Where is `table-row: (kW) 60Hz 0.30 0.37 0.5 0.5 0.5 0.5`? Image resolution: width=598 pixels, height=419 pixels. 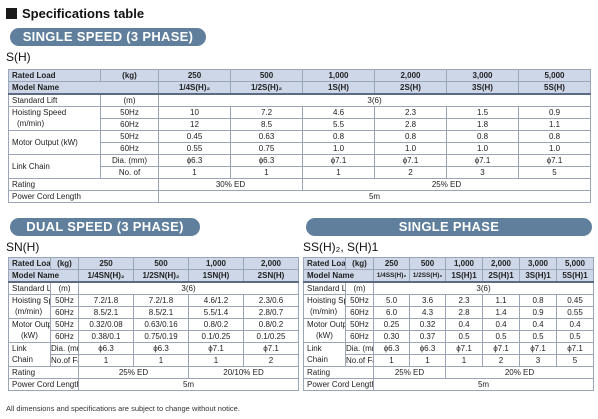
table-row: (kW) 60Hz 0.30 0.37 0.5 0.5 0.5 0.5 is located at coordinates (448, 336).